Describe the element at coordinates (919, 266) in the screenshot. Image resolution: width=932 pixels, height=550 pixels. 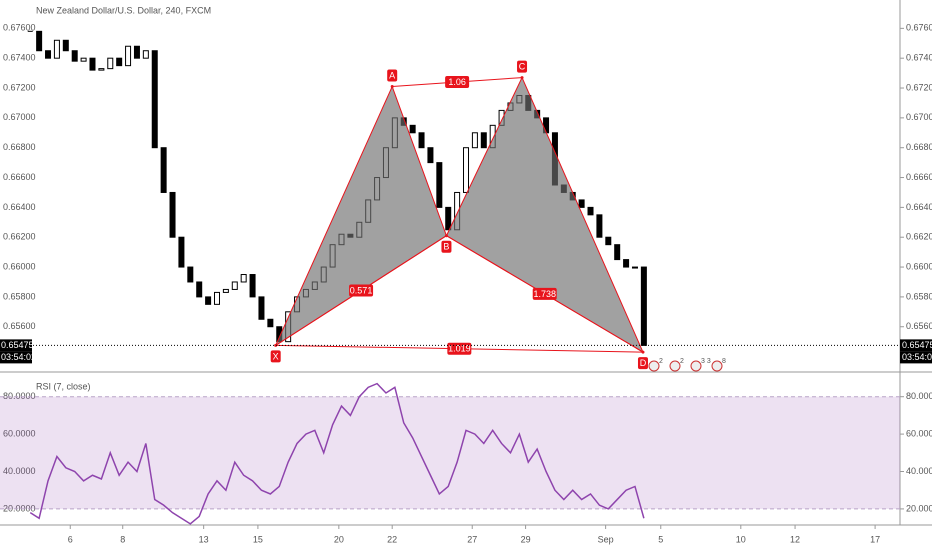
I see `y-tick-label: 0.66000` at that location.